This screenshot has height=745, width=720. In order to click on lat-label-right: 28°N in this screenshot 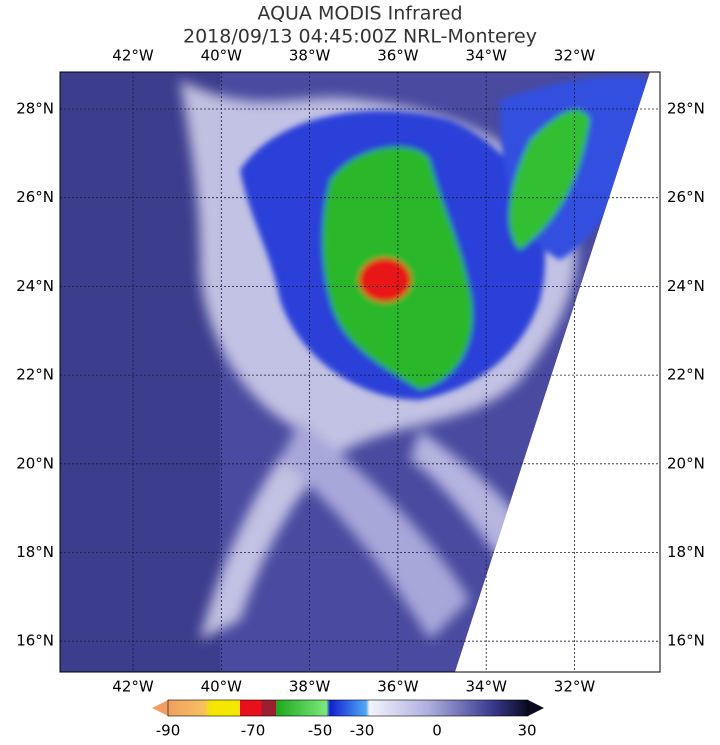, I will do `click(686, 109)`.